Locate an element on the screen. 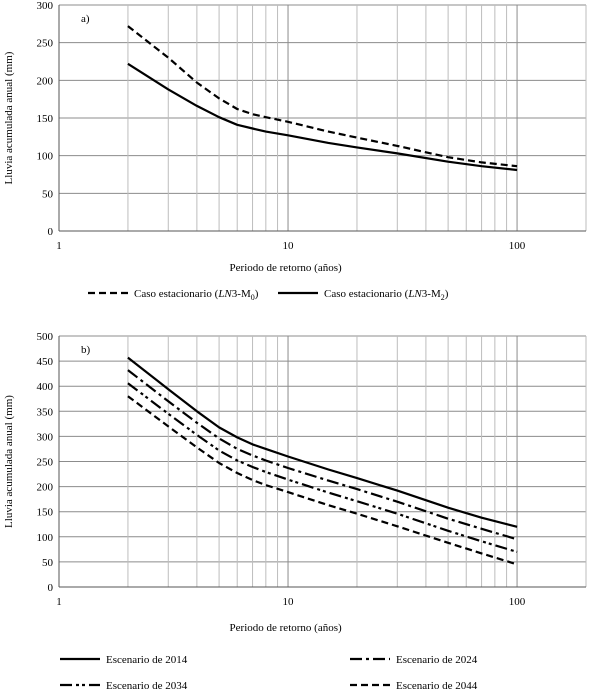 The image size is (589, 699). legend-label: Caso estacionario (LN3-M0) is located at coordinates (196, 295).